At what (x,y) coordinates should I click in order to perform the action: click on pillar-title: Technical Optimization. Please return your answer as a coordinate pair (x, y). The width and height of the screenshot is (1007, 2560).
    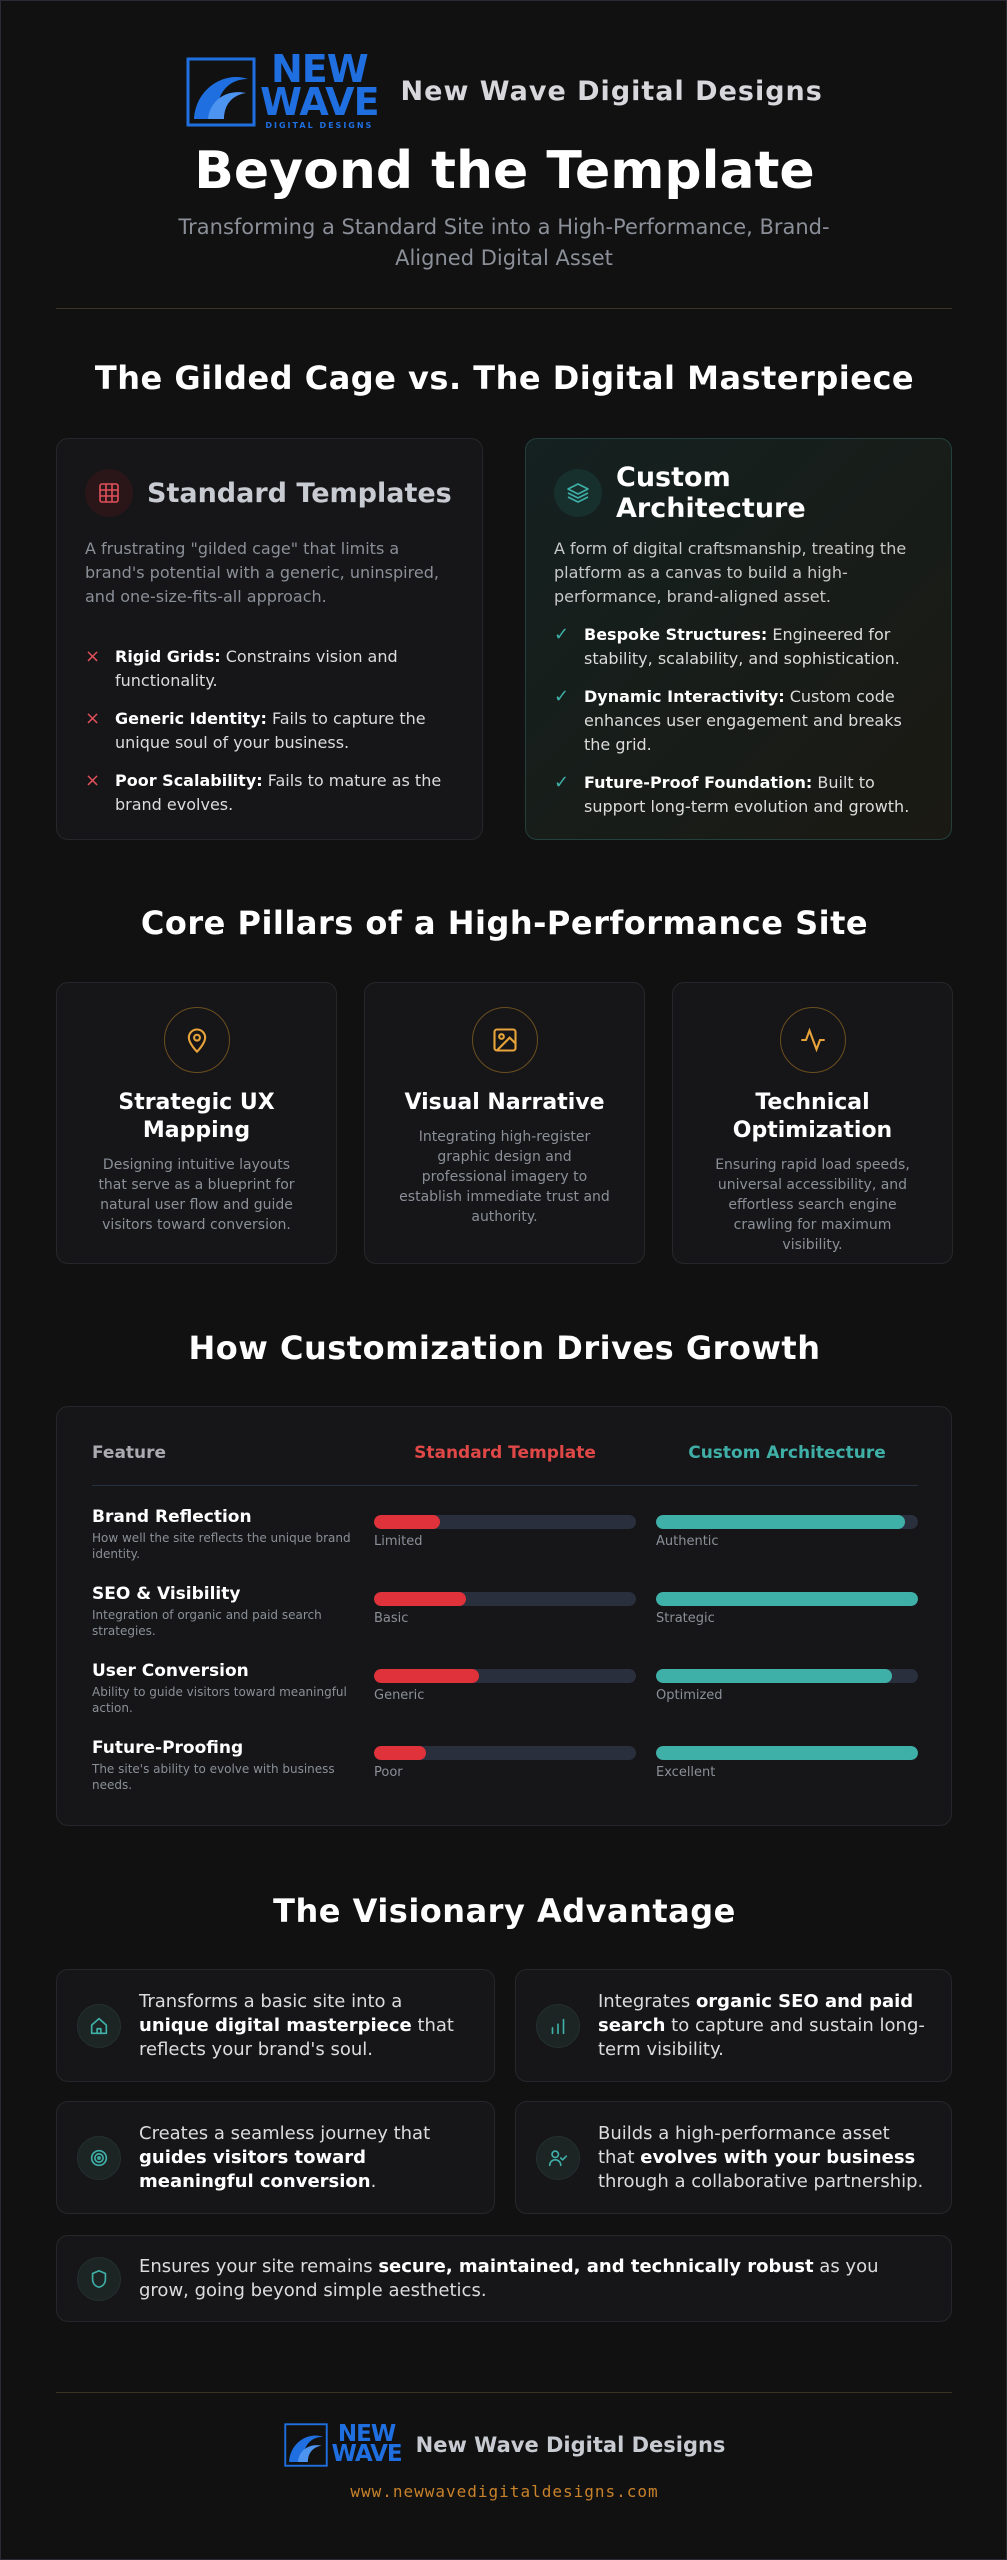
    Looking at the image, I should click on (812, 1116).